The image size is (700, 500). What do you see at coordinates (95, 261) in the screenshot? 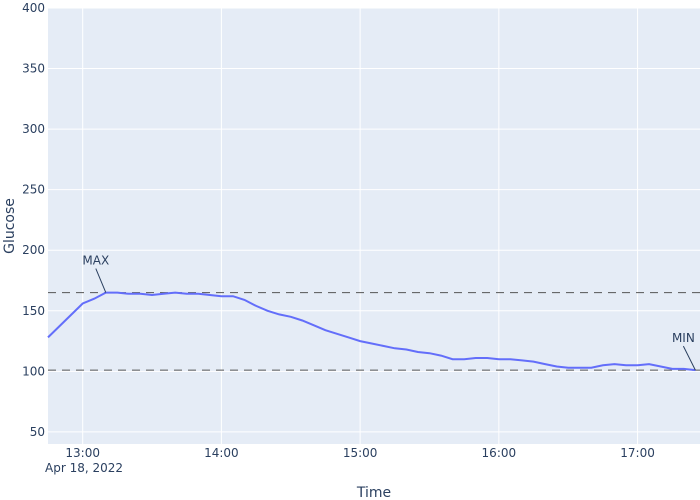
I see `annotation-label: MAX` at bounding box center [95, 261].